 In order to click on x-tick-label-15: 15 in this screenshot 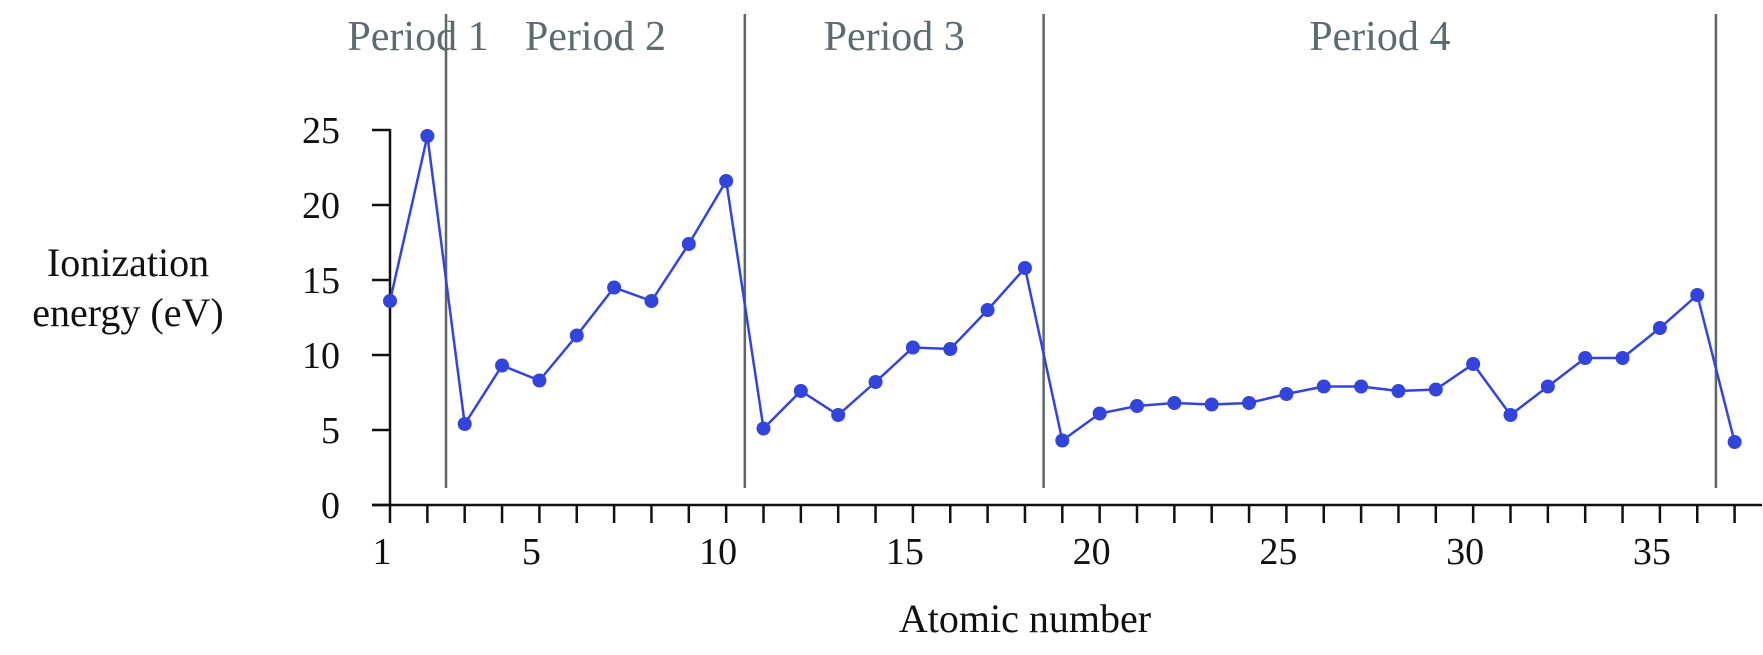, I will do `click(905, 552)`.